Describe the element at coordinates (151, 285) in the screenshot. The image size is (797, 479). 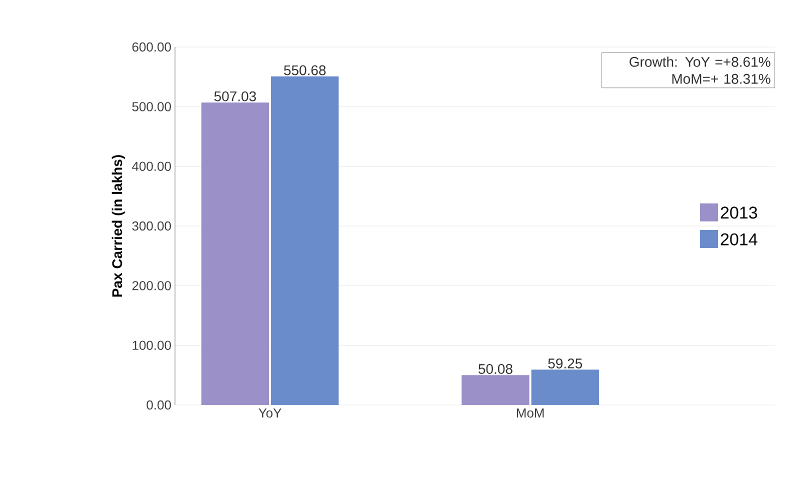
I see `y-tick-label: 200.00` at that location.